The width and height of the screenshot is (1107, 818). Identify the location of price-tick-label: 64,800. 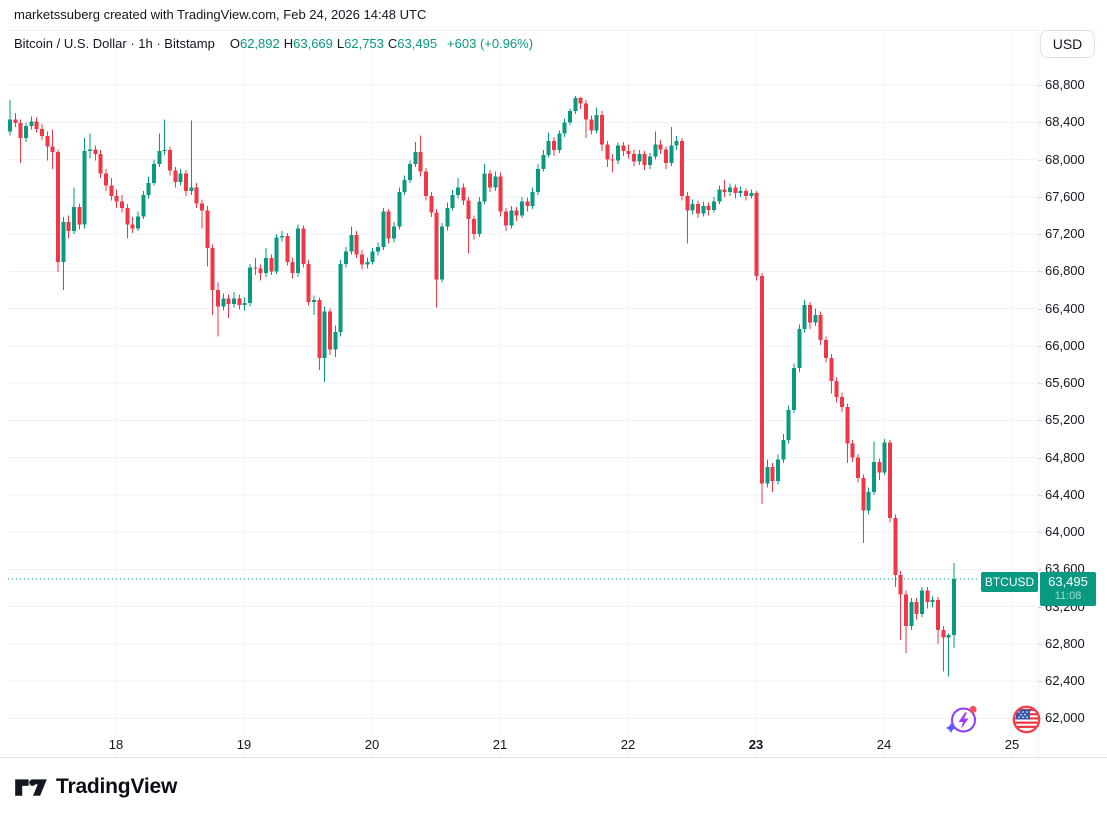
(1065, 457).